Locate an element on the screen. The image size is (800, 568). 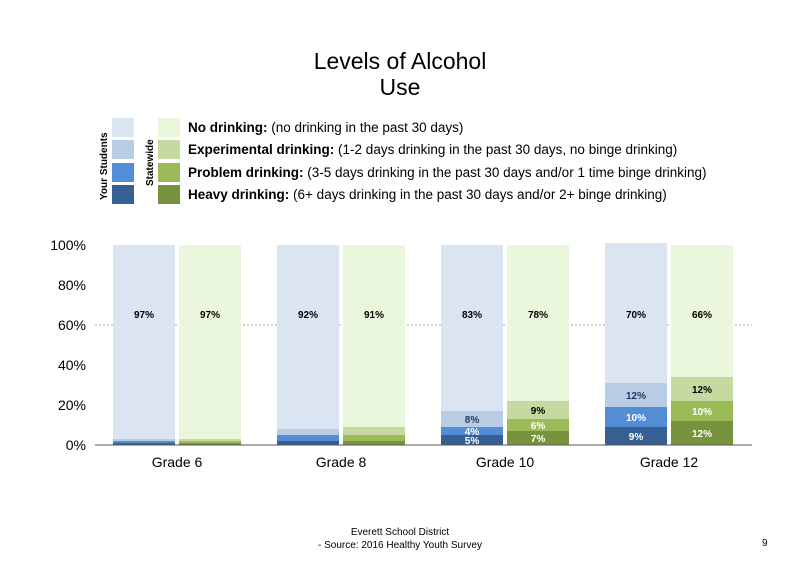
legend-swatch-your-no-drinking is located at coordinates (123, 127).